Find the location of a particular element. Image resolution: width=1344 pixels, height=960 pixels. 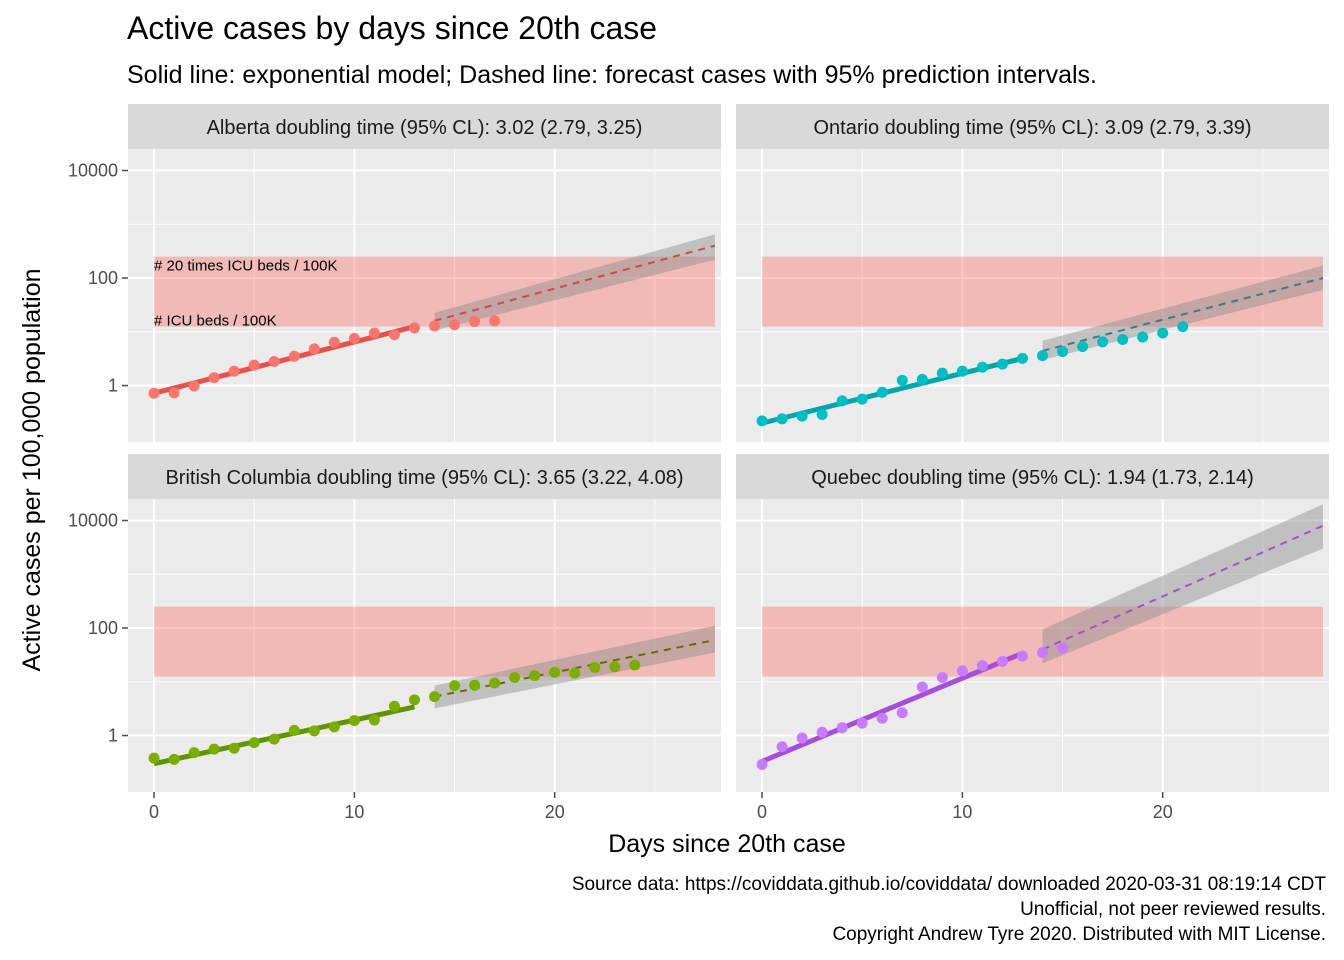

x-axis-ticks: 0 10 20 0 10 20 is located at coordinates (661, 807).